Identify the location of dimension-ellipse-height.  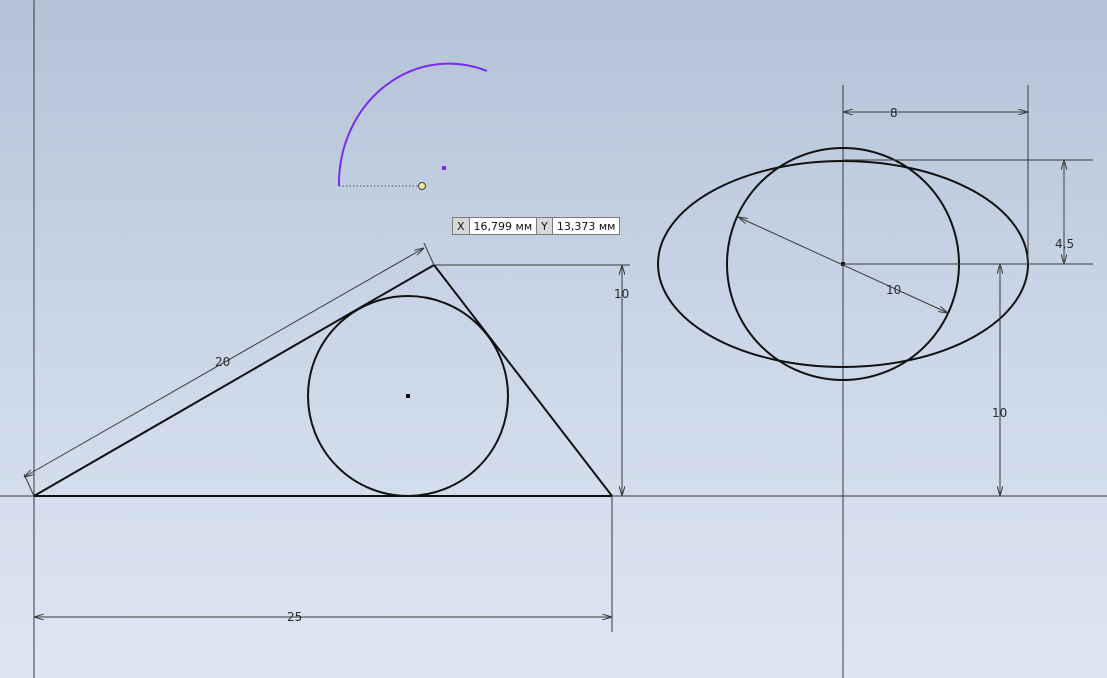
(927, 380).